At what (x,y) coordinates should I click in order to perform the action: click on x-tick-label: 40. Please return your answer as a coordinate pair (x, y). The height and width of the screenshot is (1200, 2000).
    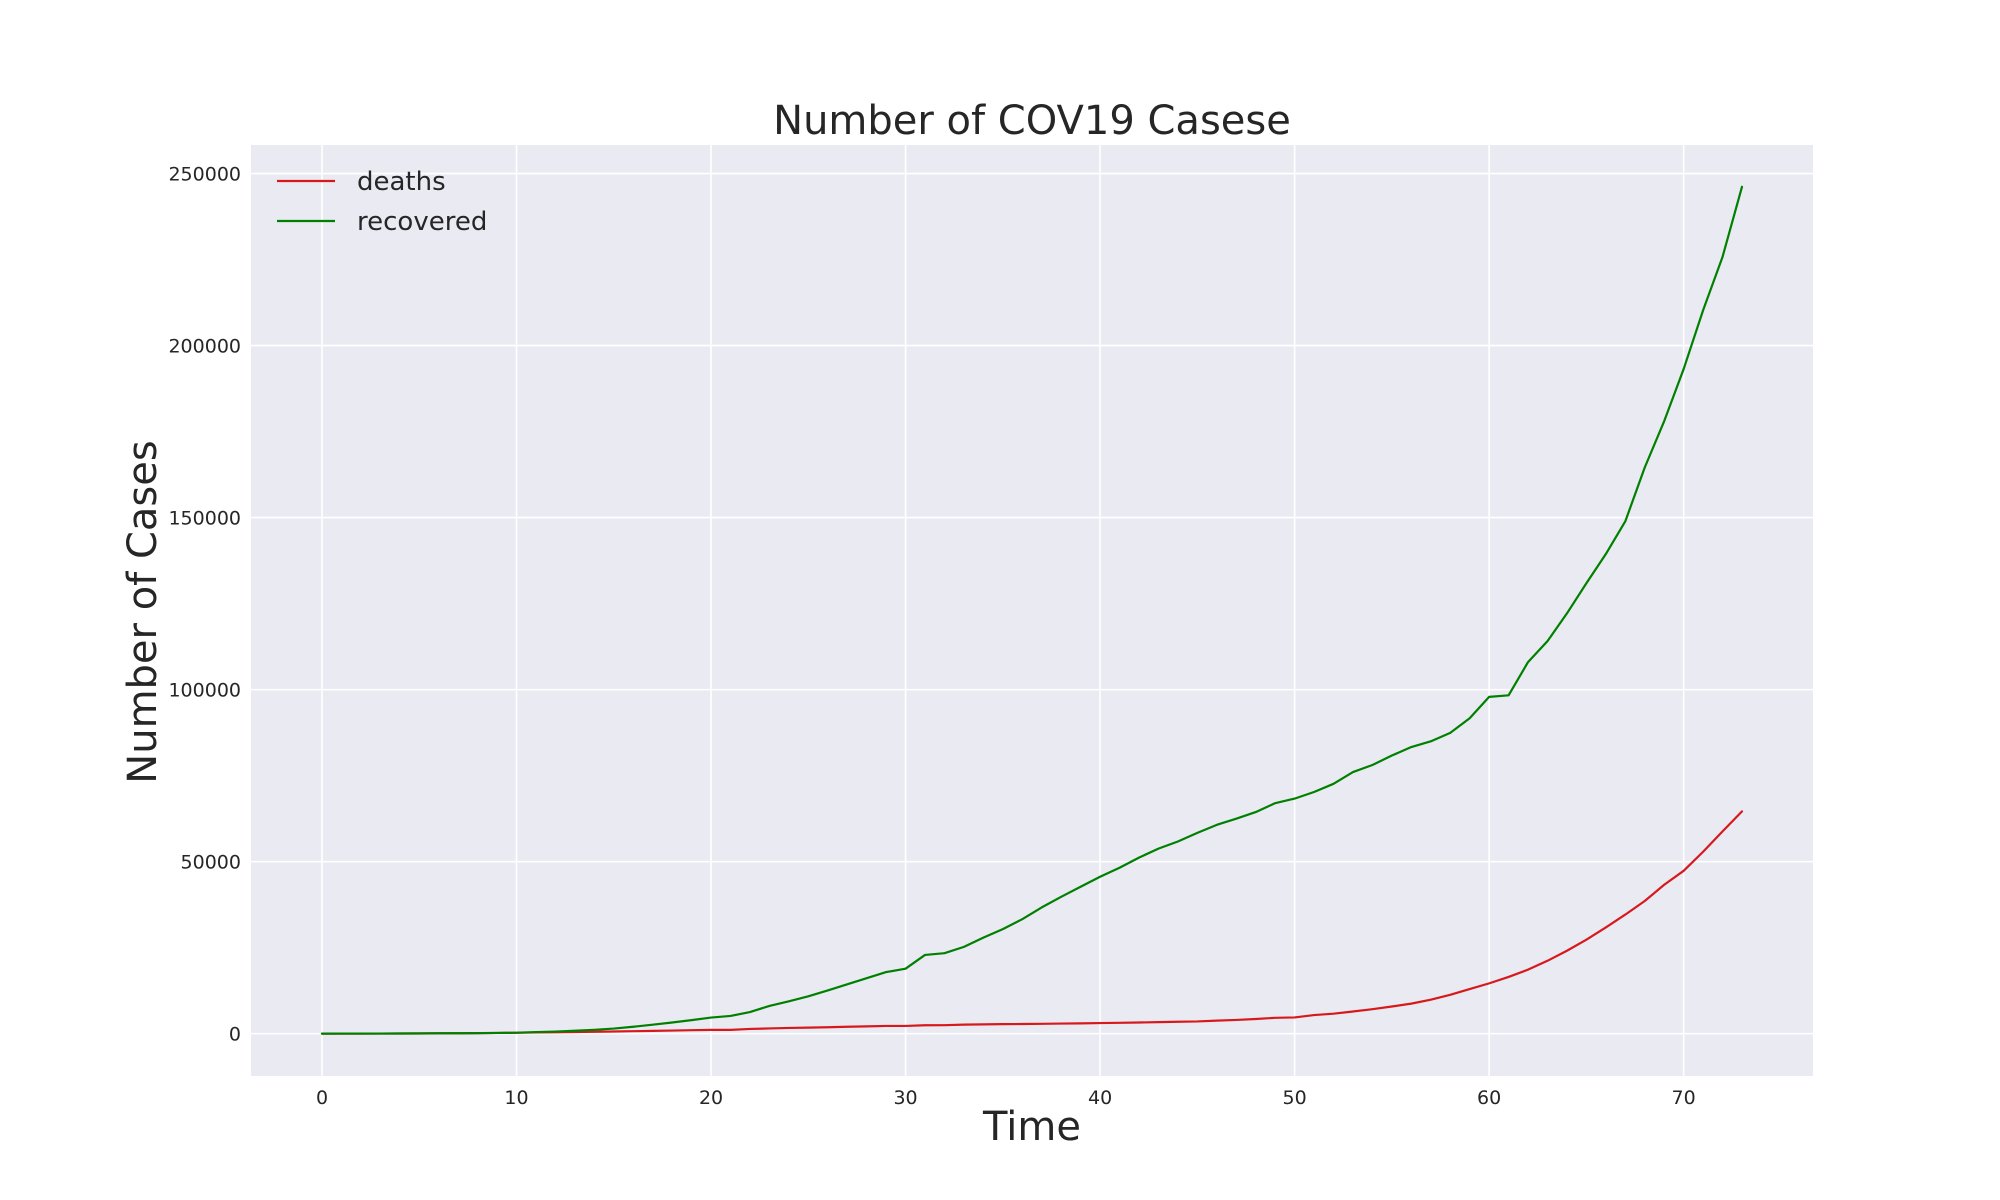
    Looking at the image, I should click on (1100, 1098).